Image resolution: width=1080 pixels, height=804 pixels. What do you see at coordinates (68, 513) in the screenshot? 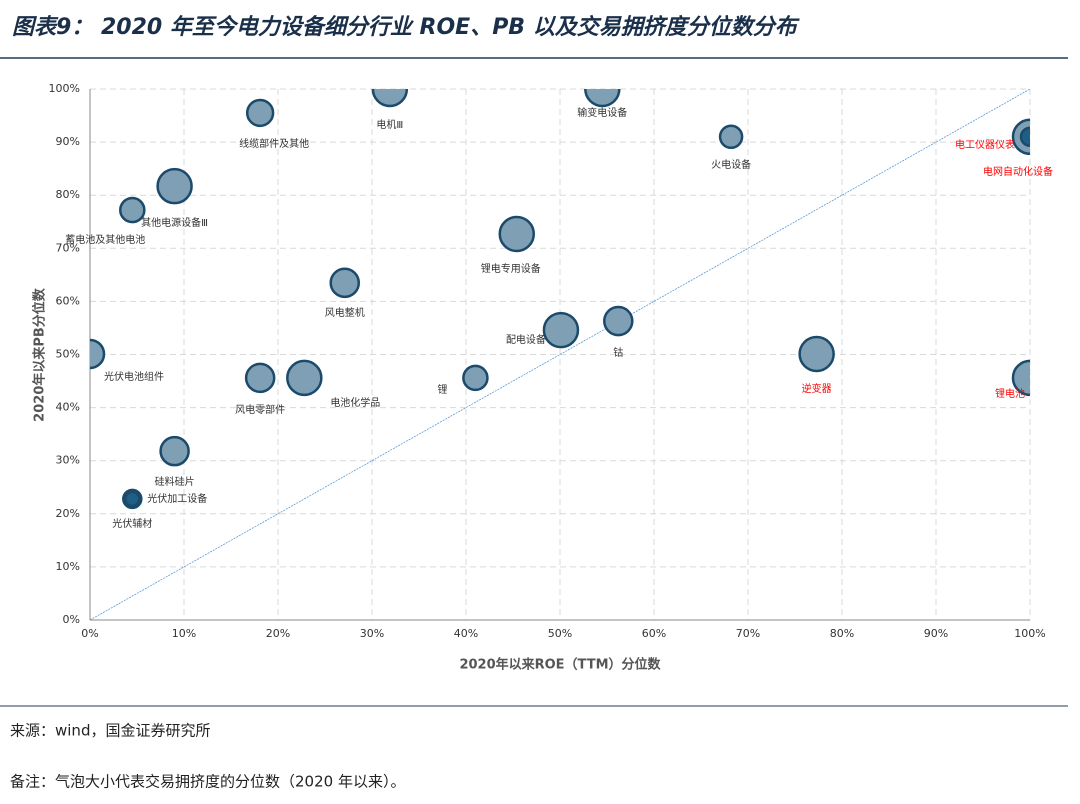
I see `y-tick-label: 20%` at bounding box center [68, 513].